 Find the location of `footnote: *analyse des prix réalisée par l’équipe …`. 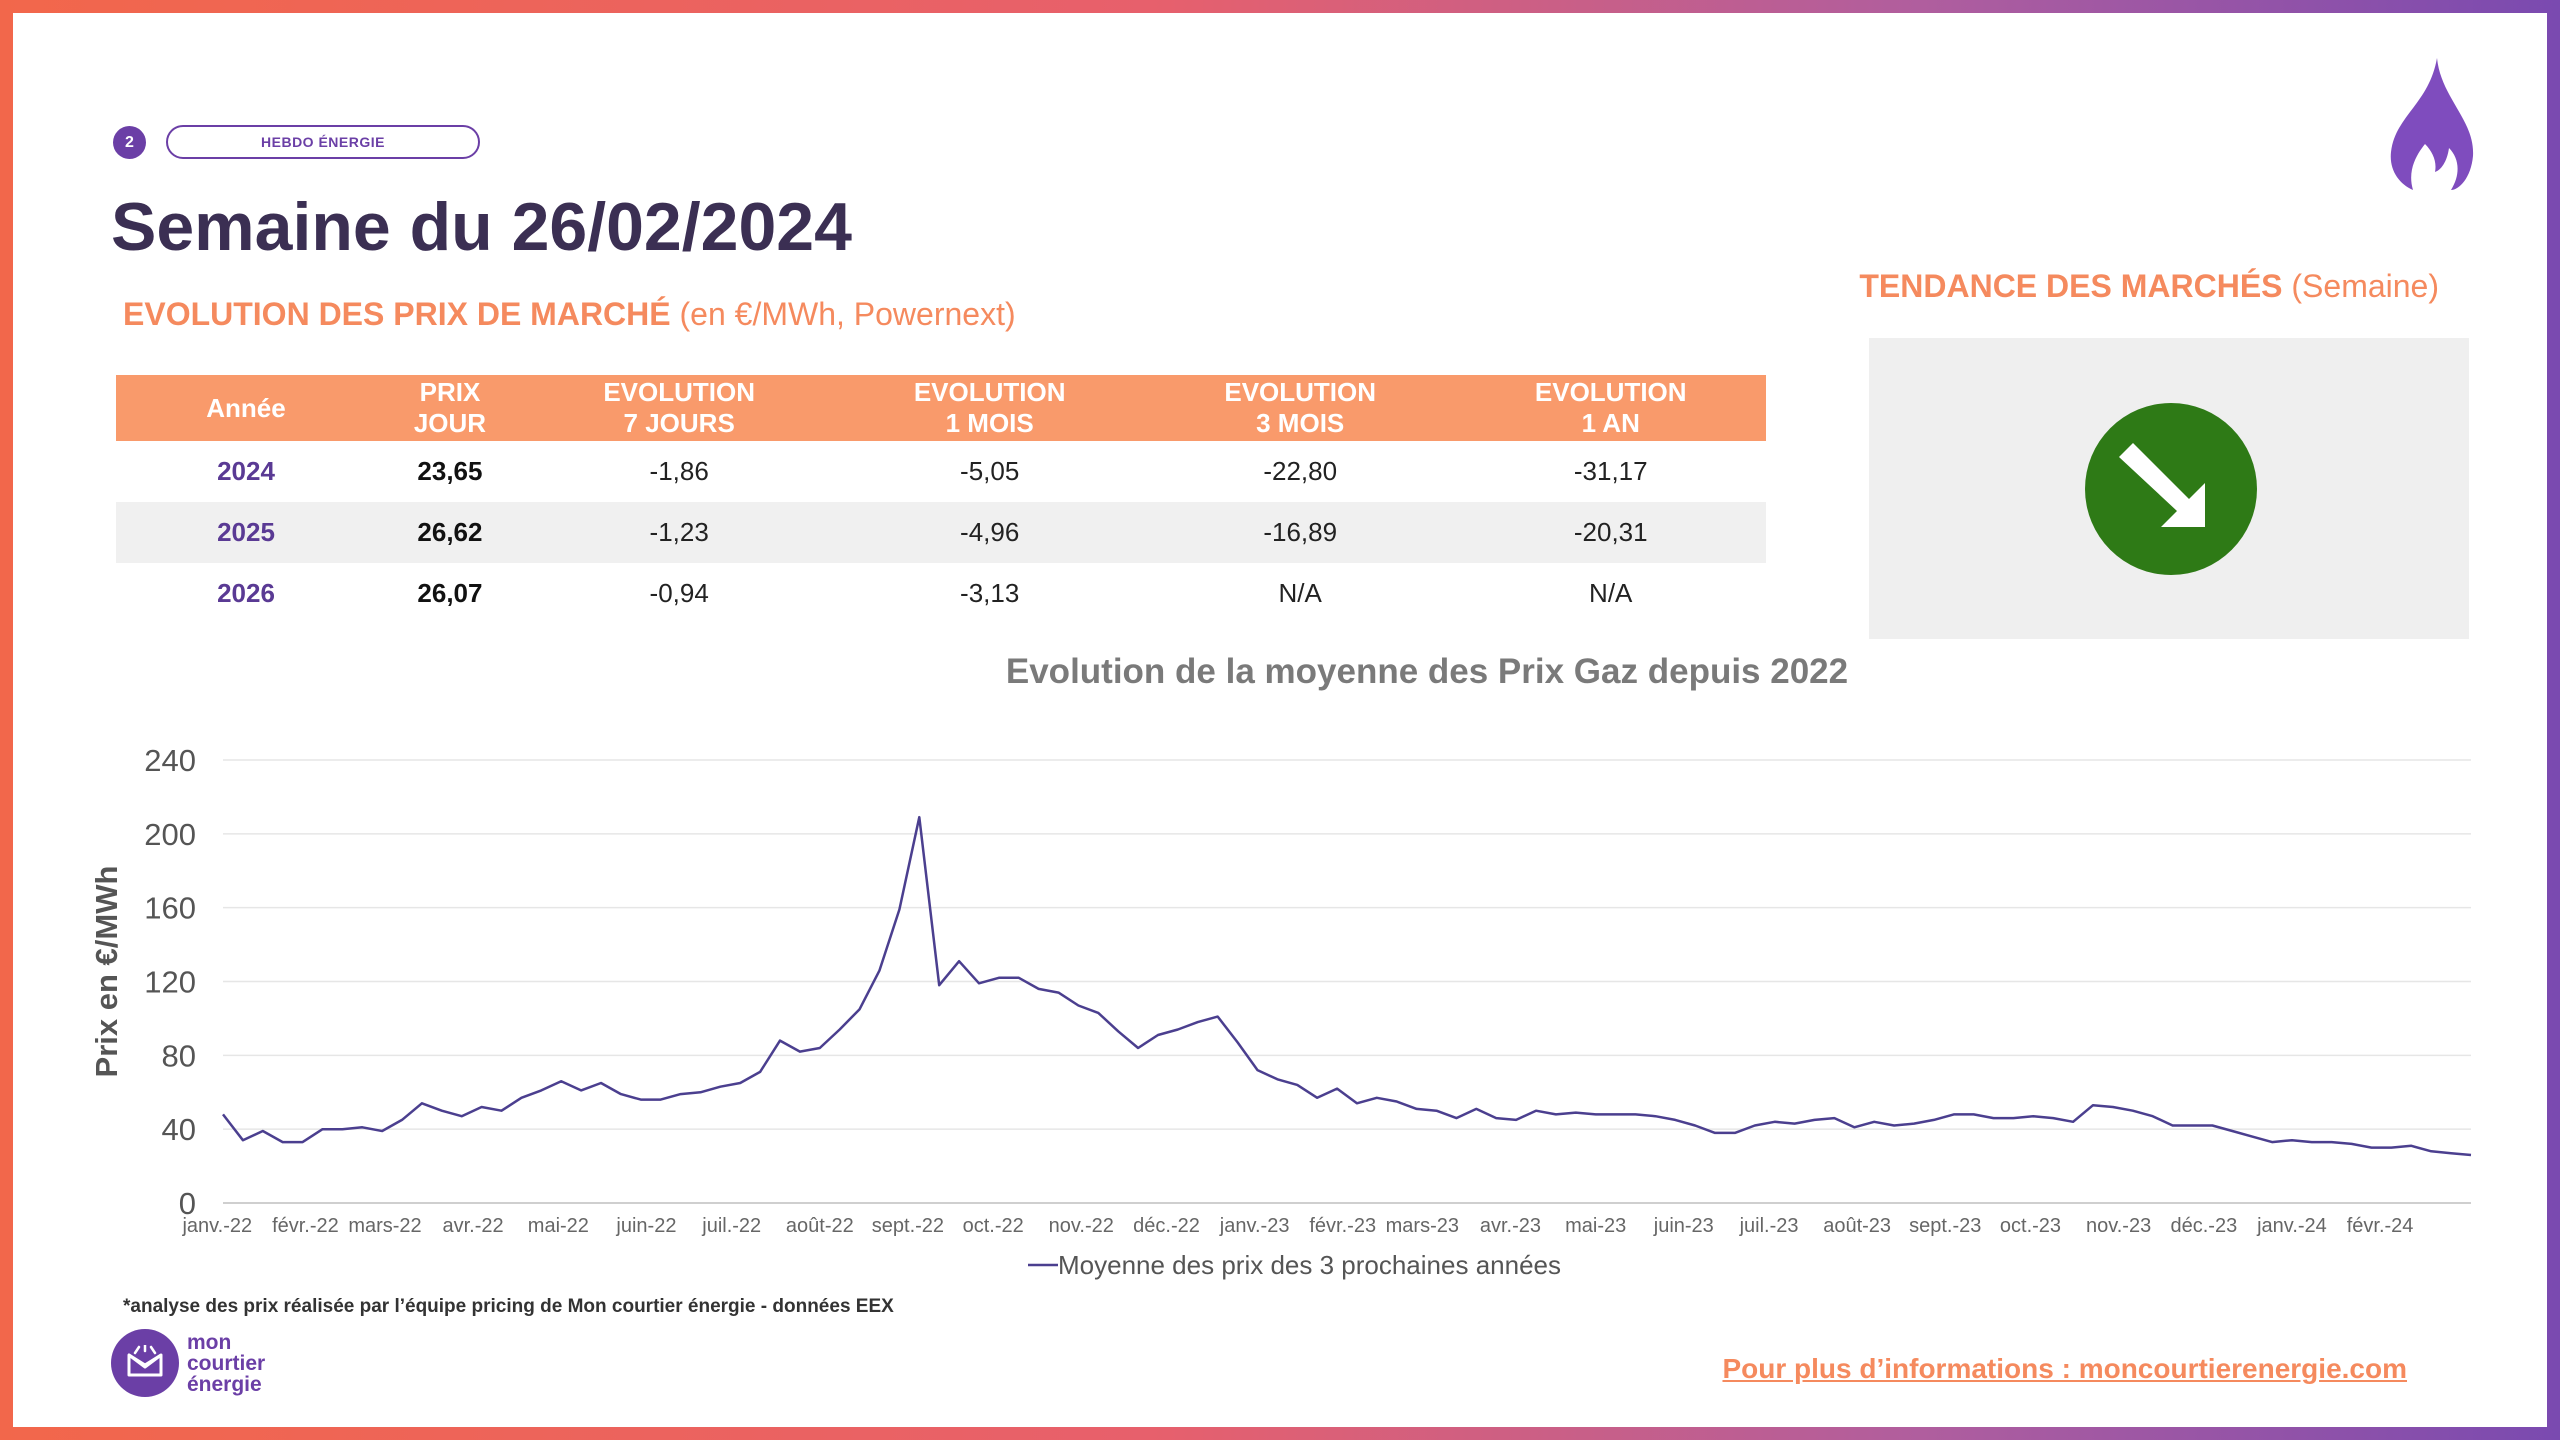

footnote: *analyse des prix réalisée par l’équipe … is located at coordinates (508, 1306).